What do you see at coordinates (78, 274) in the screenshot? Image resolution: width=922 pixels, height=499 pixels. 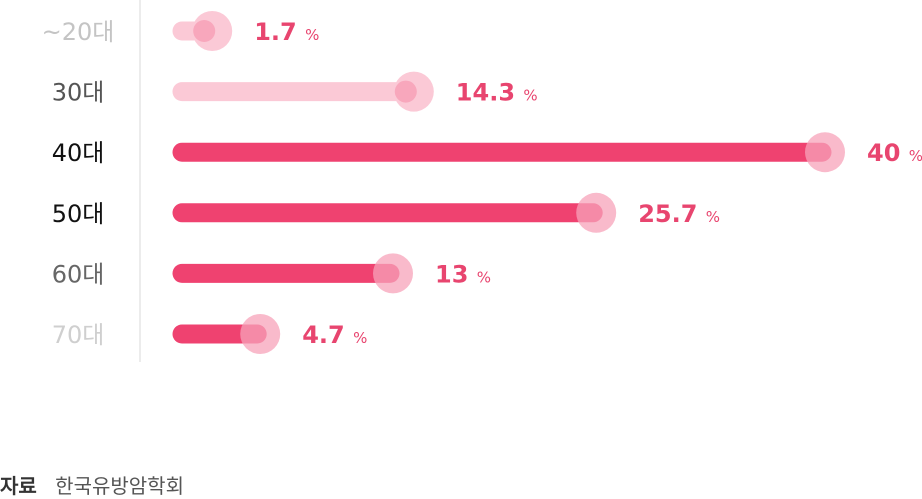 I see `category-label: 60대` at bounding box center [78, 274].